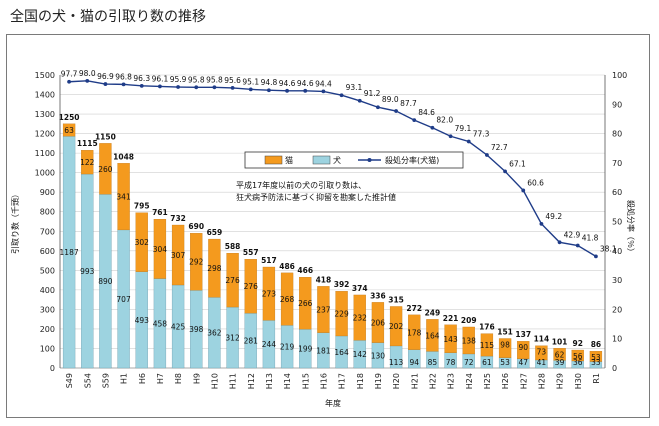  What do you see at coordinates (414, 332) in the screenshot?
I see `cat-value-label: 178` at bounding box center [414, 332].